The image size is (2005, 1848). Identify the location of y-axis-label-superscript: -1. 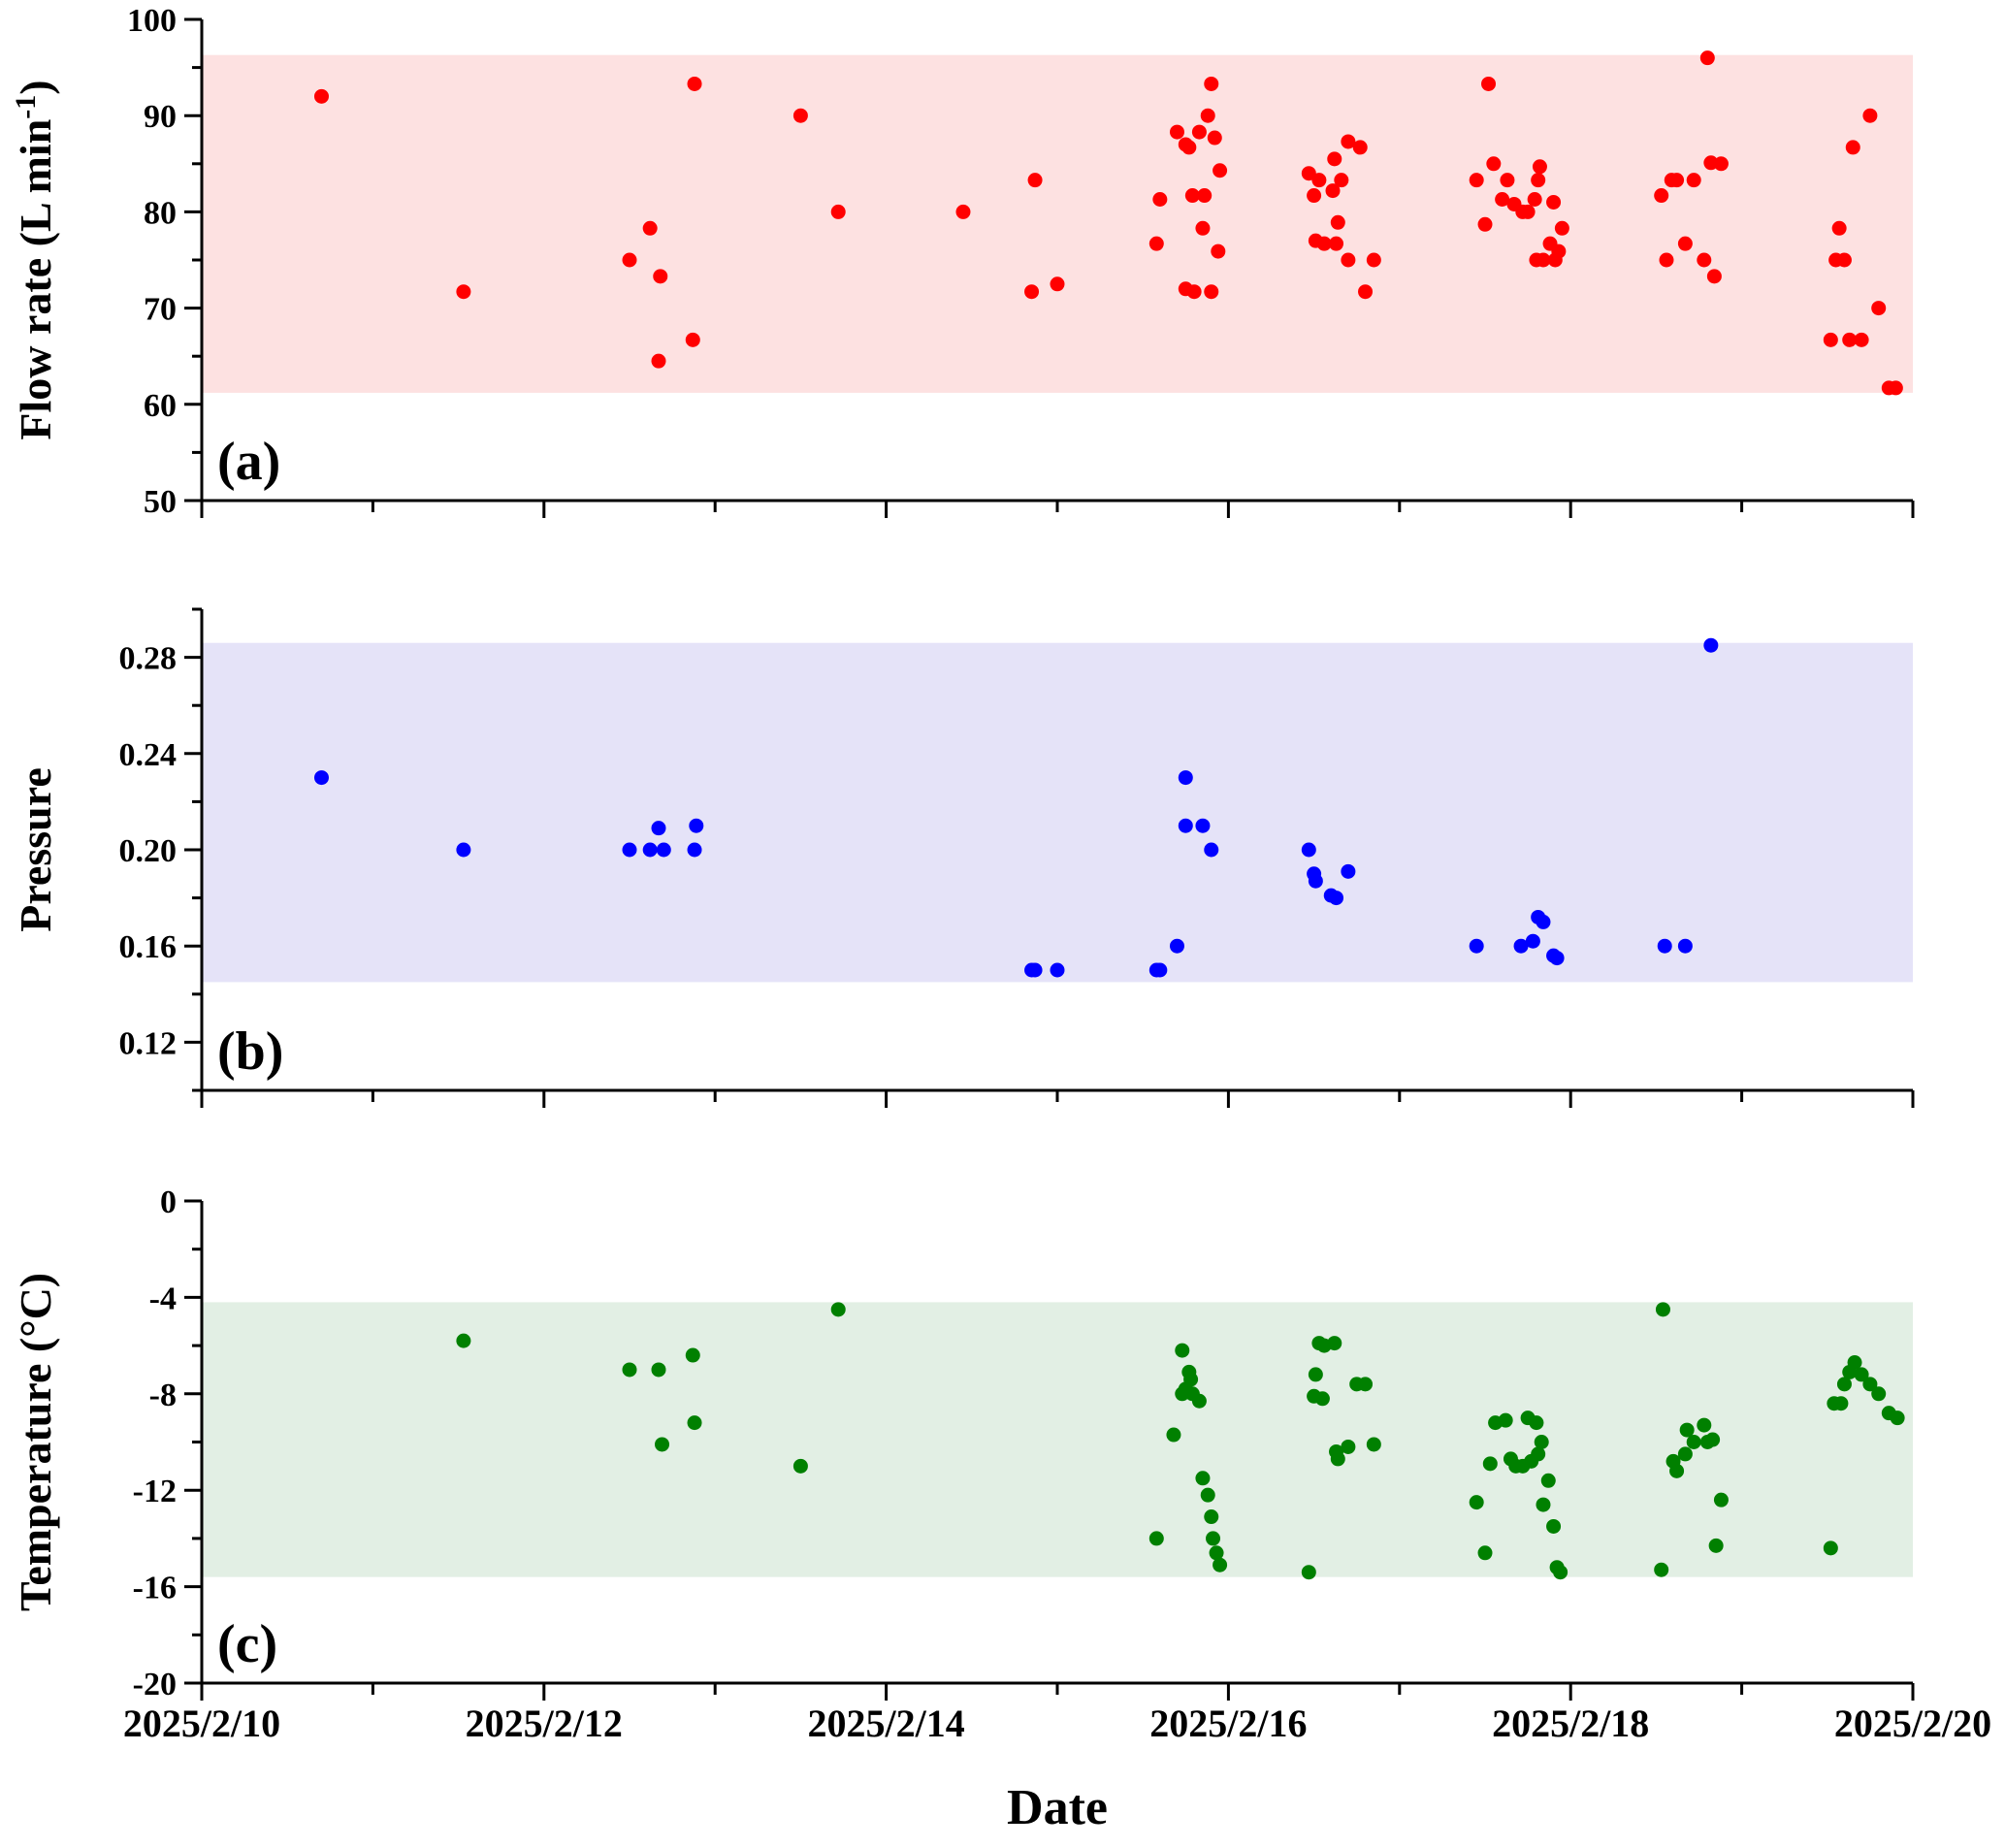
(26, 107).